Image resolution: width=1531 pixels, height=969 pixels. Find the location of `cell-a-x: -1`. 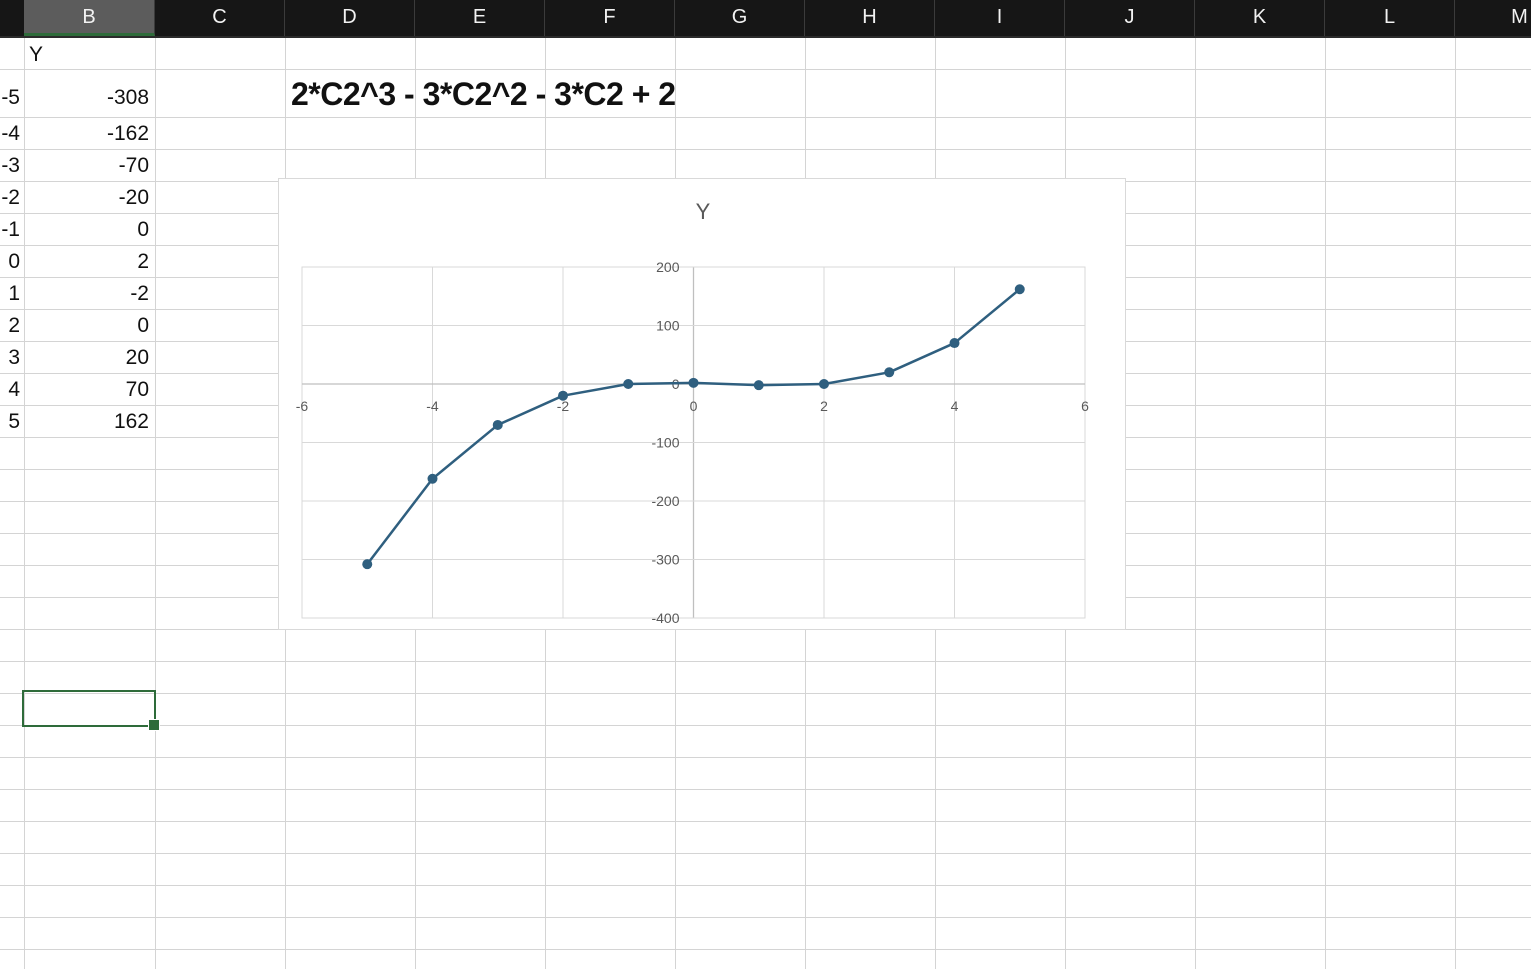

cell-a-x: -1 is located at coordinates (10, 229).